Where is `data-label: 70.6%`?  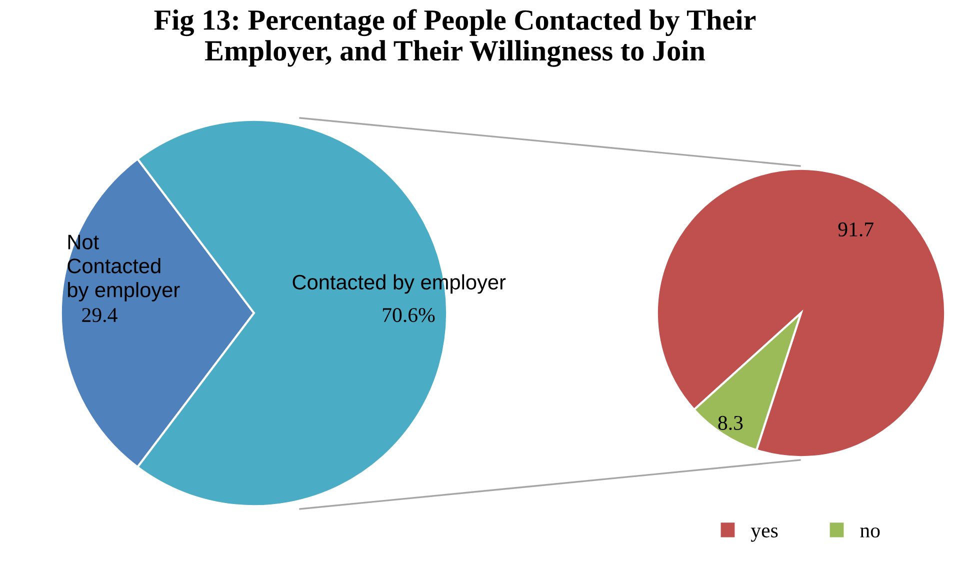
data-label: 70.6% is located at coordinates (408, 315).